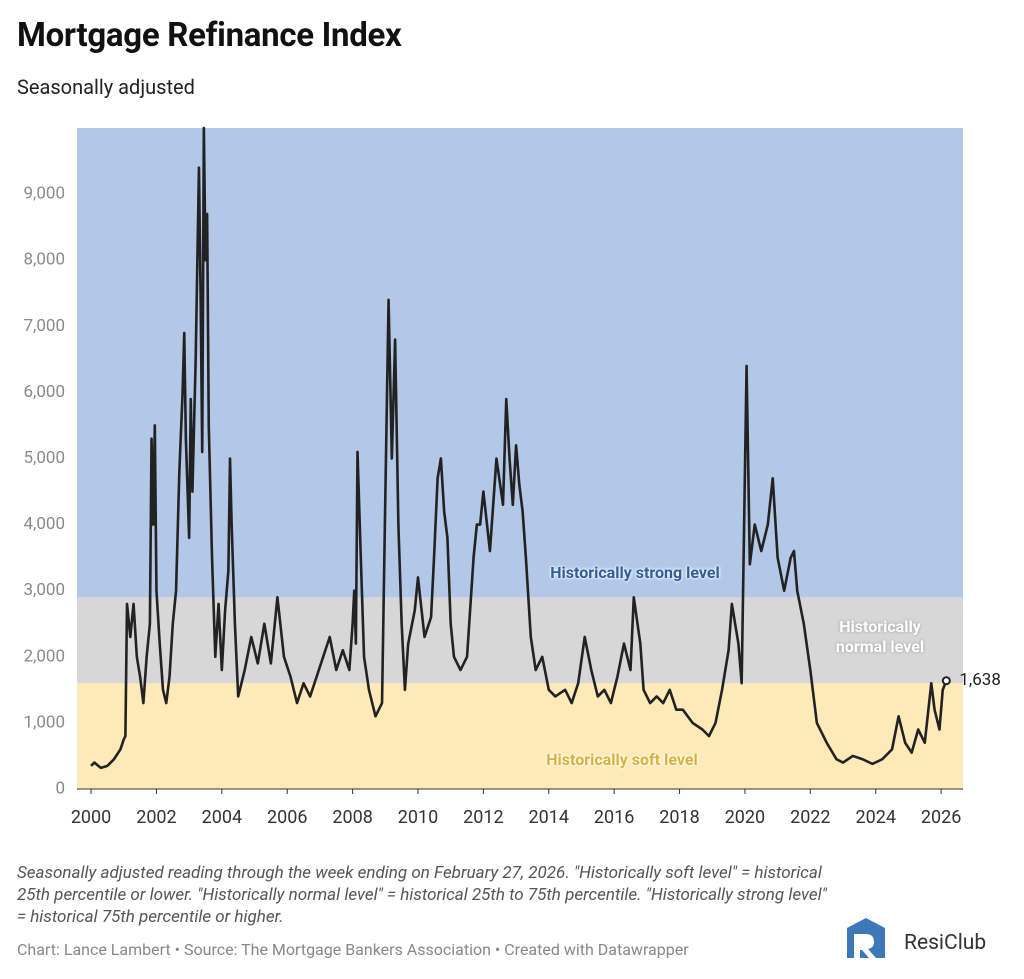  Describe the element at coordinates (875, 817) in the screenshot. I see `x-tick-label: 2024` at that location.